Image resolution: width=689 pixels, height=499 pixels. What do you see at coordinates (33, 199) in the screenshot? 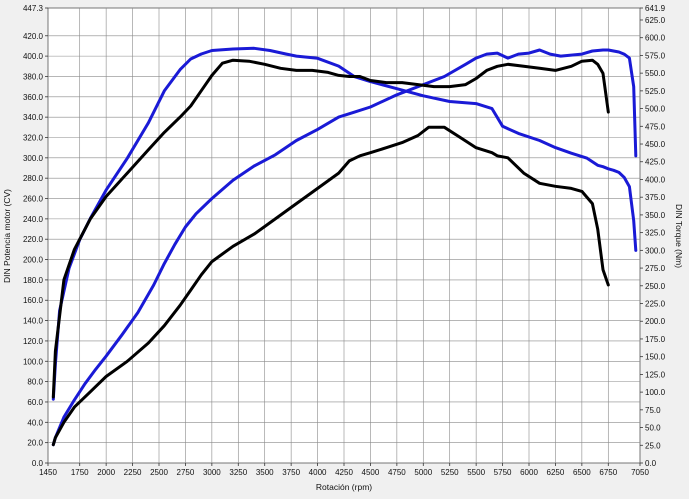
I see `y-left-tick-label: 260.0` at bounding box center [33, 199].